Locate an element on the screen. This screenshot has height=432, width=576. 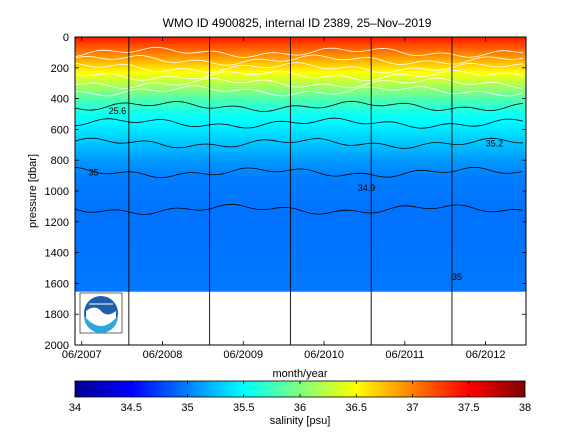
y-tick-label: 1000 is located at coordinates (57, 192).